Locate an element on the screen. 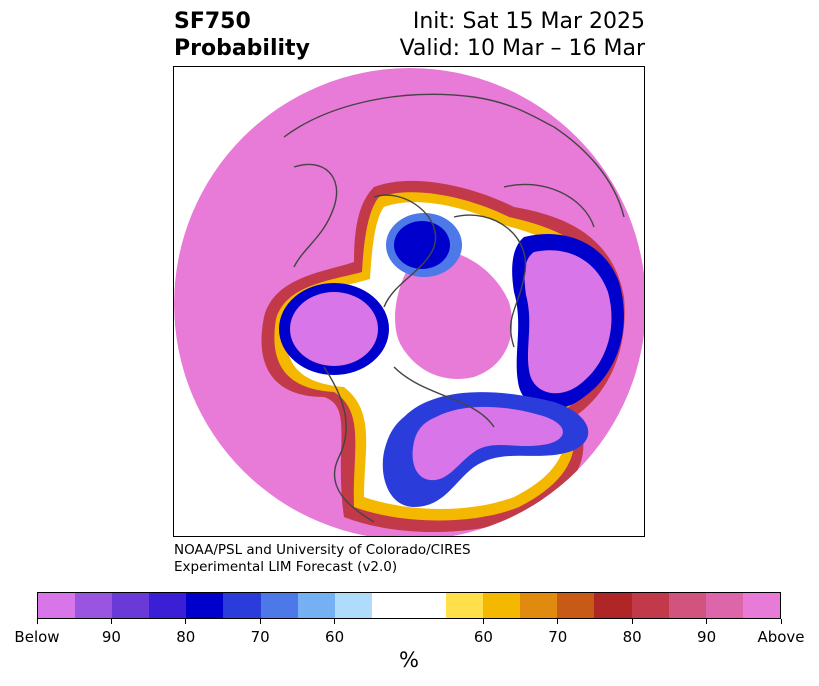 The image size is (819, 686). title-metric: Probability is located at coordinates (242, 48).